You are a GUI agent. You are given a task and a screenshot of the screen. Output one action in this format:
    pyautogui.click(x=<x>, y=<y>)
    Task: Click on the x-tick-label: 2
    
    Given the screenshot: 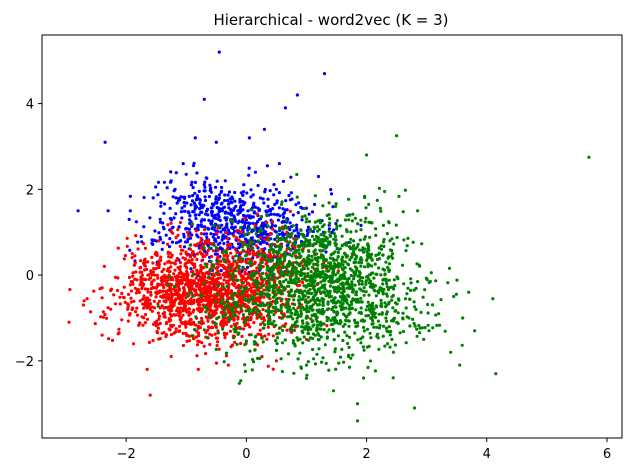 What is the action you would take?
    pyautogui.click(x=366, y=454)
    